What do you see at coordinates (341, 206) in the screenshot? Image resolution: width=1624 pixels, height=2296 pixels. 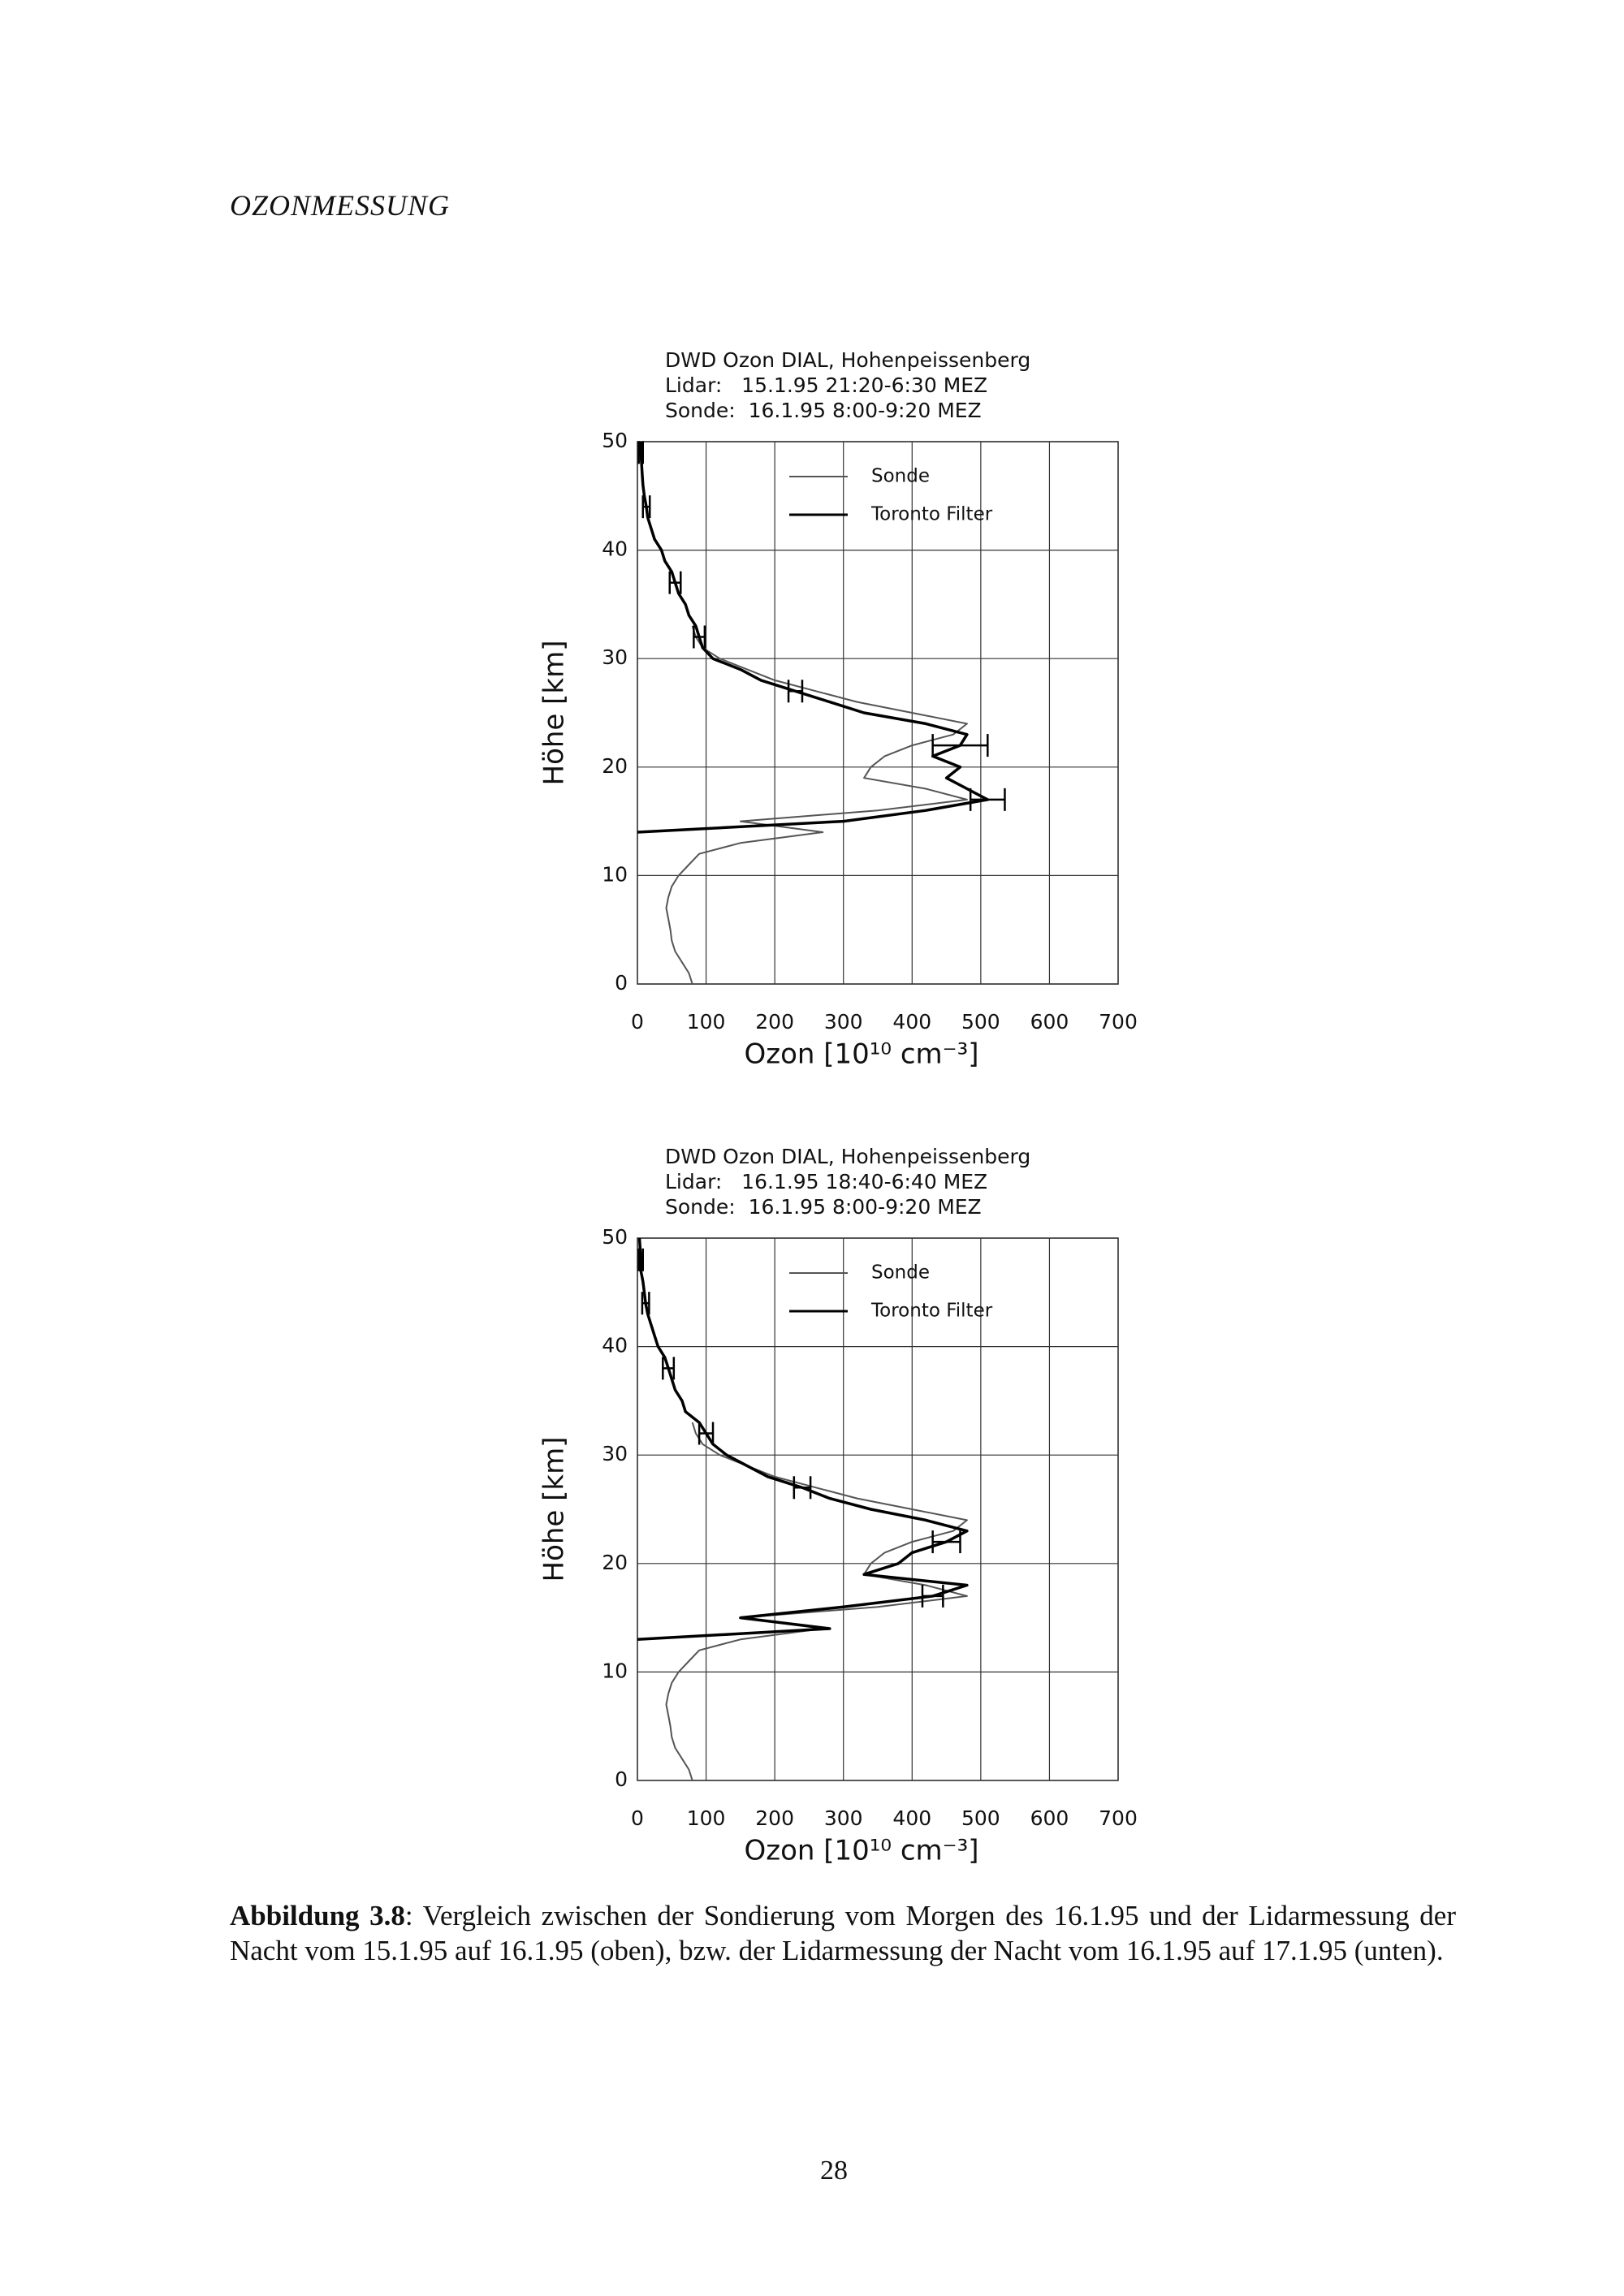 I see `running-header: OZONMESSUNG` at bounding box center [341, 206].